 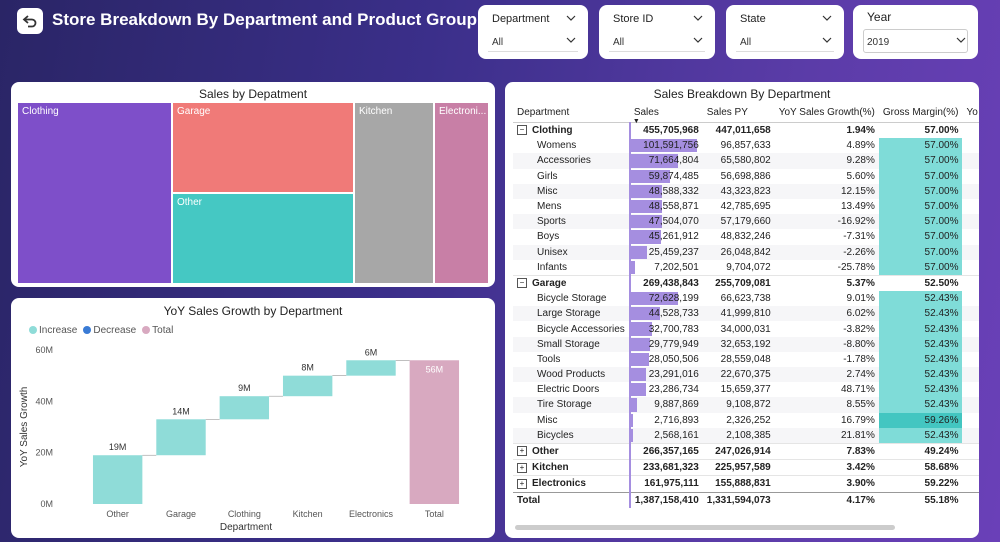 What do you see at coordinates (548, 237) in the screenshot?
I see `row-label: Boys` at bounding box center [548, 237].